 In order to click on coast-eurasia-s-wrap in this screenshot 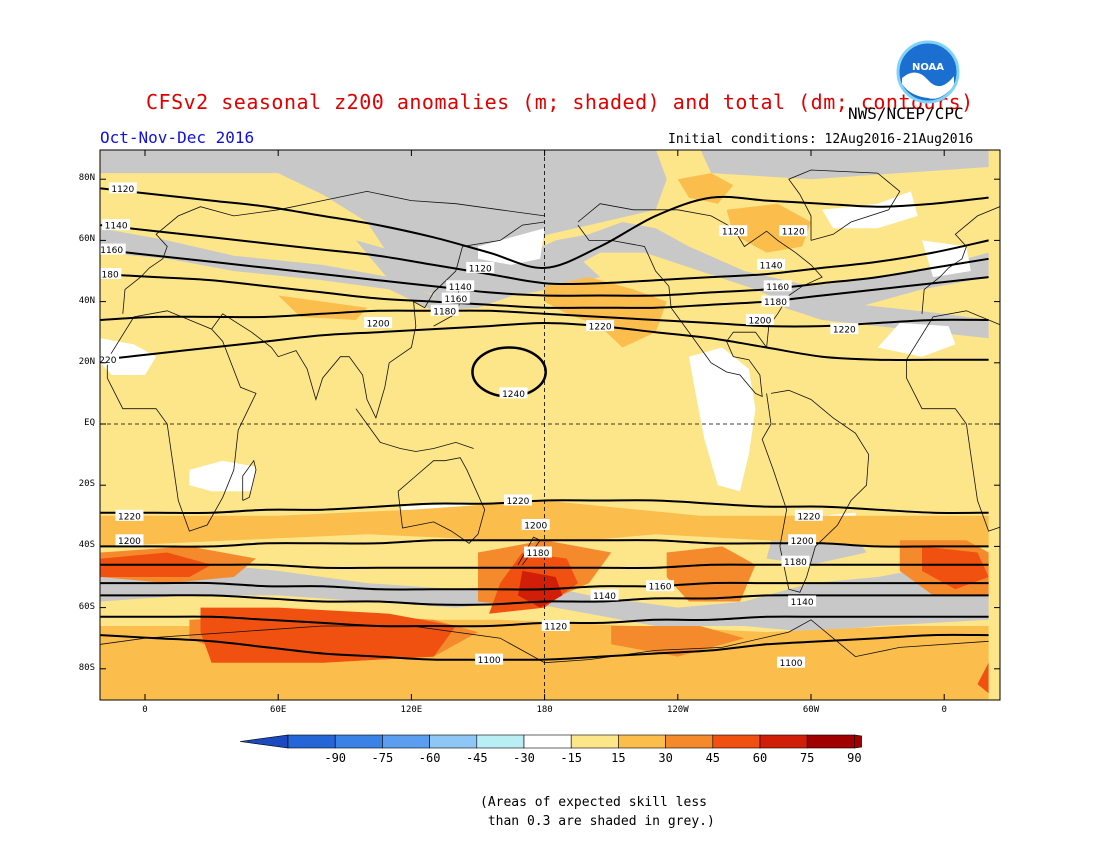, I will do `click(1055, 320)`.